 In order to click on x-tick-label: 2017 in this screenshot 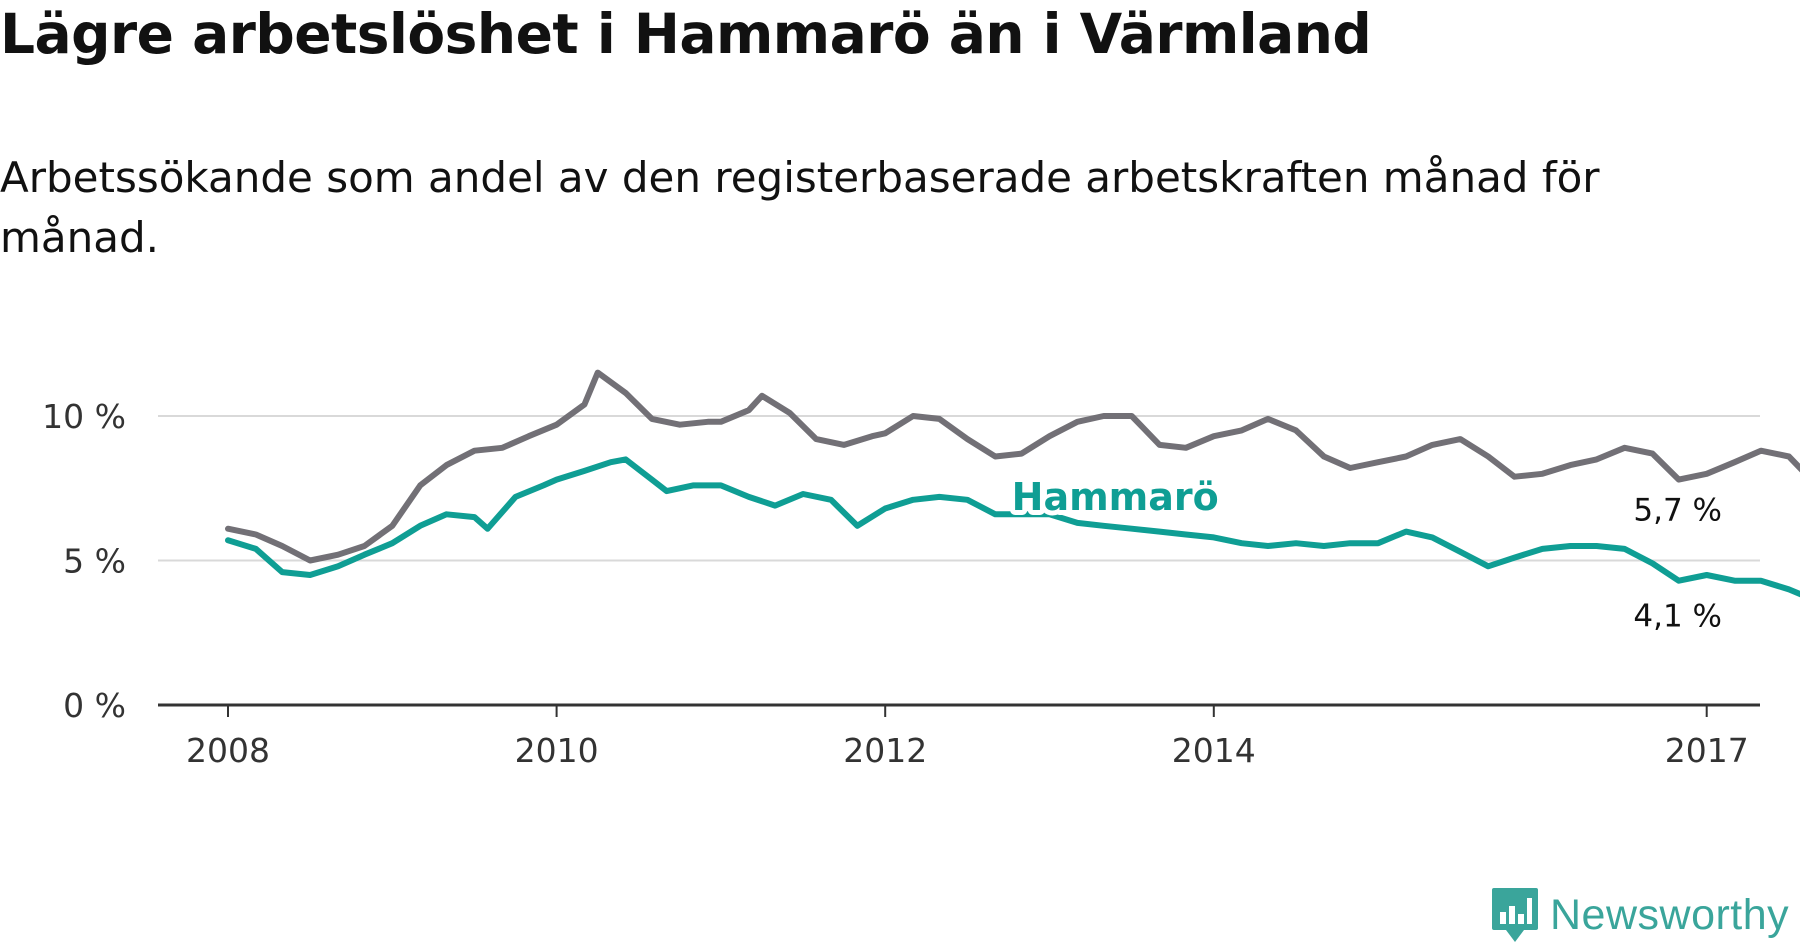, I will do `click(1707, 750)`.